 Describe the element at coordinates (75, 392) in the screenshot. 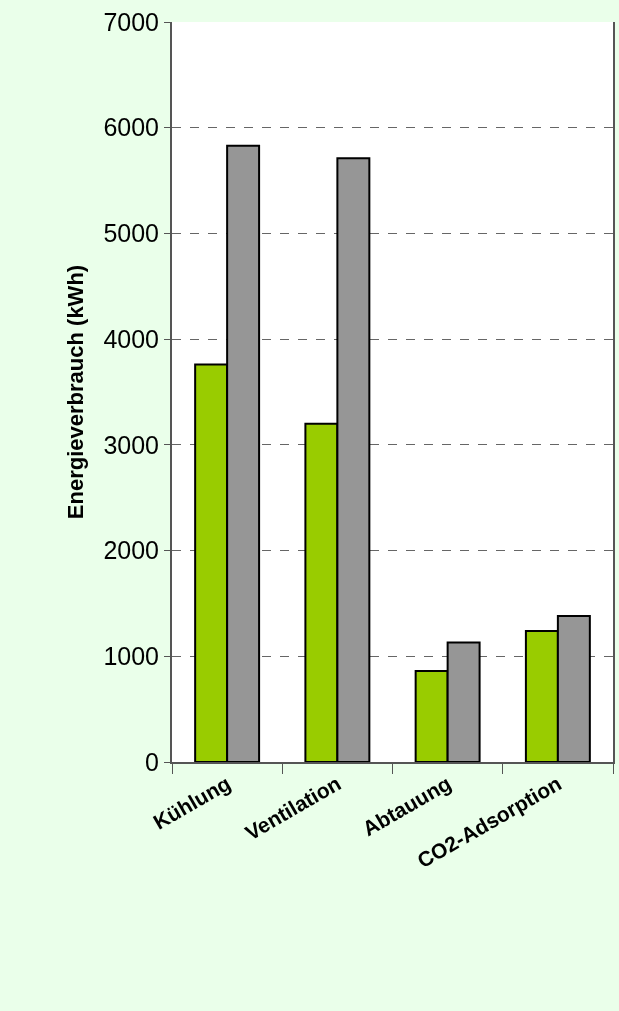

I see `y-axis-title: Energieverbrauch (kWh)` at that location.